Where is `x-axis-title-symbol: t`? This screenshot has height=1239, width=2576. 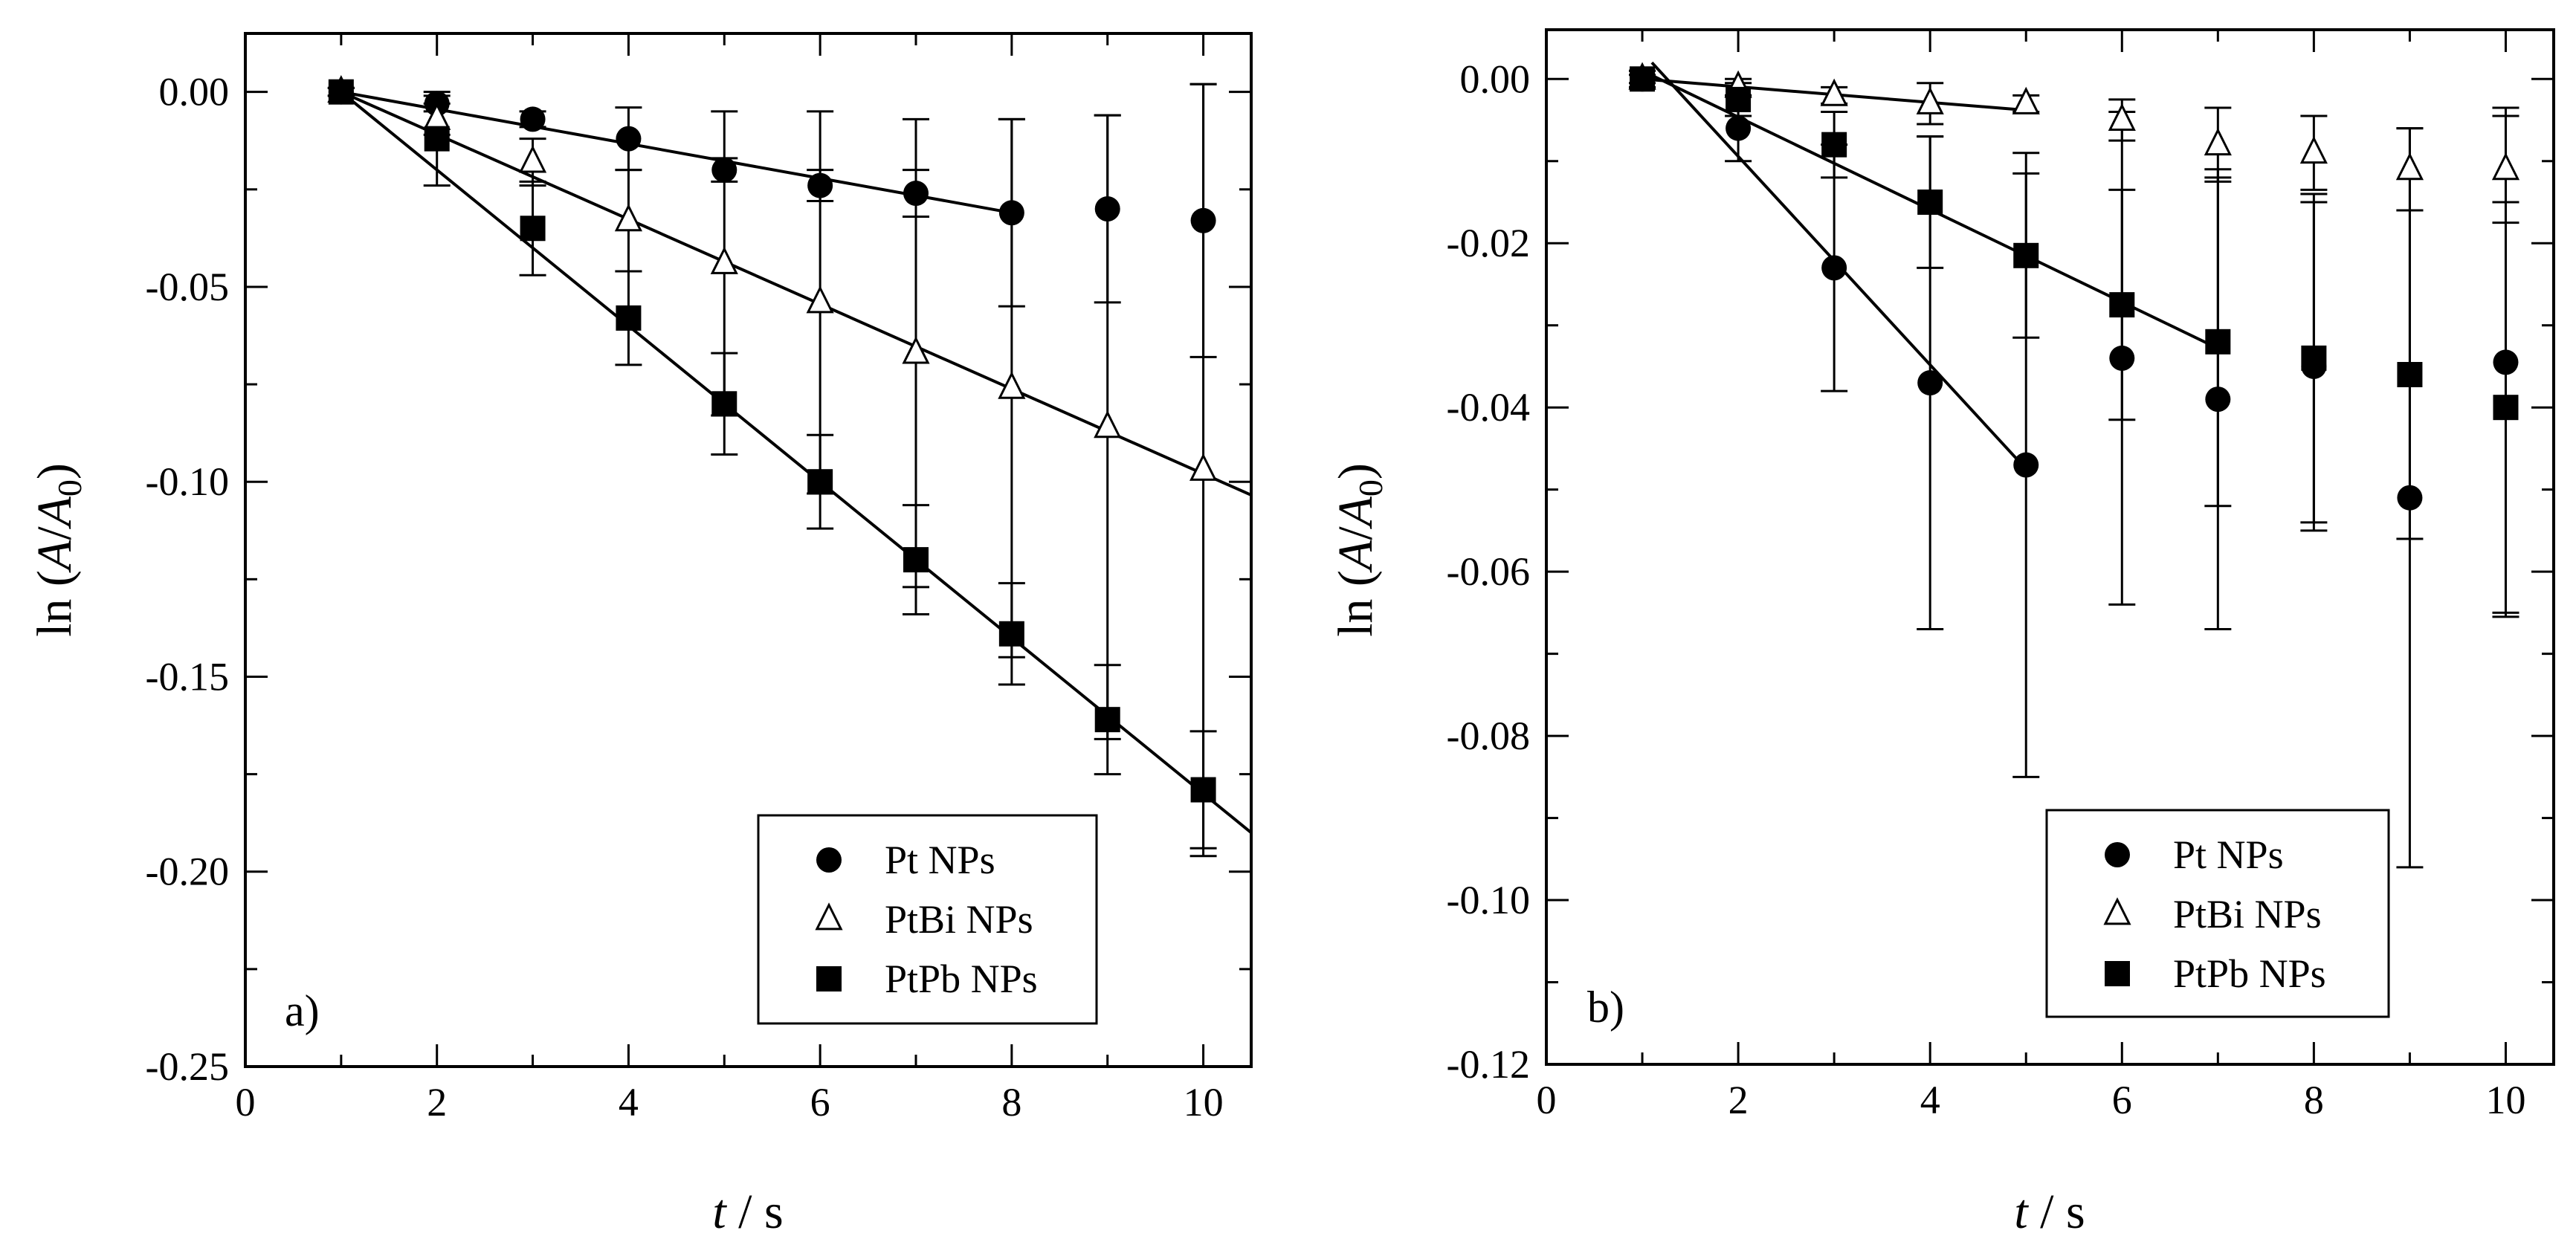
x-axis-title-symbol: t is located at coordinates (719, 1212).